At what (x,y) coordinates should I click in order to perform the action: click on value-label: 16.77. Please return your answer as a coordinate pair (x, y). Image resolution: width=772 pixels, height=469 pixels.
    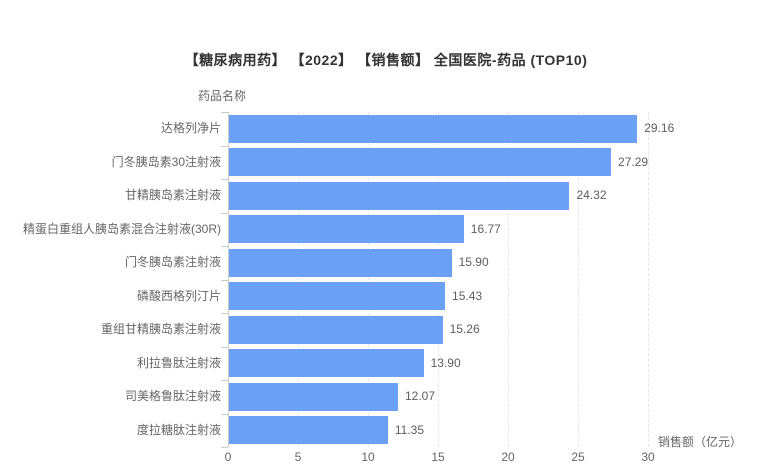
    Looking at the image, I should click on (485, 228).